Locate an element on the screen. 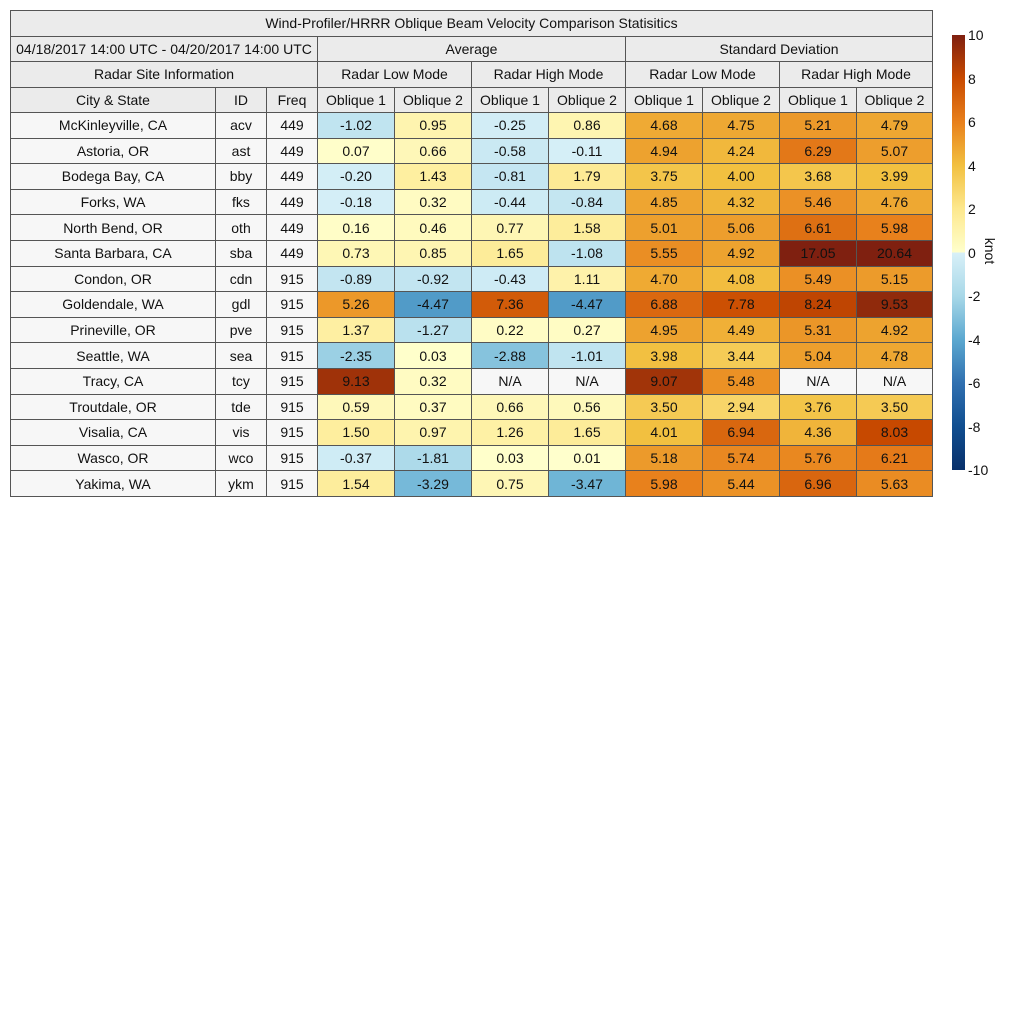 The height and width of the screenshot is (1024, 1024). average-cell: -1.02 is located at coordinates (356, 125).